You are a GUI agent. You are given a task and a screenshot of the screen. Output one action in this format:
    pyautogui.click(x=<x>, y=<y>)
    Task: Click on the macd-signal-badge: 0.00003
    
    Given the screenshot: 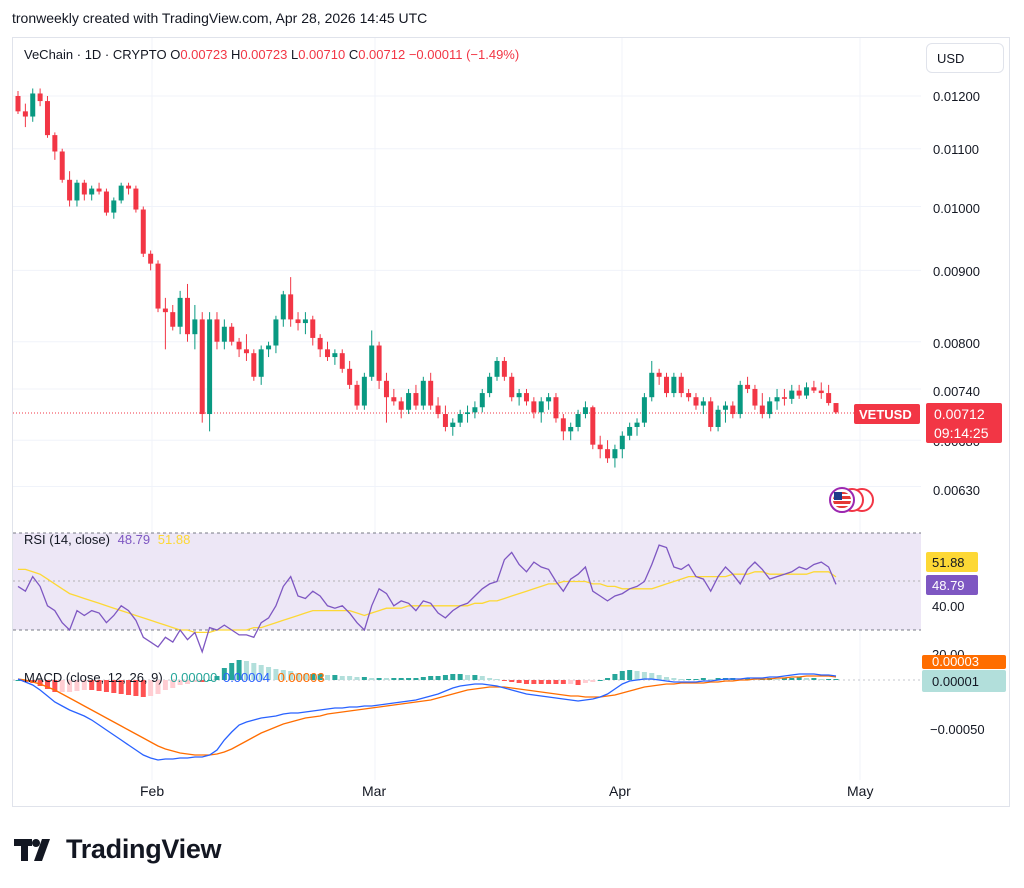 What is the action you would take?
    pyautogui.click(x=955, y=661)
    